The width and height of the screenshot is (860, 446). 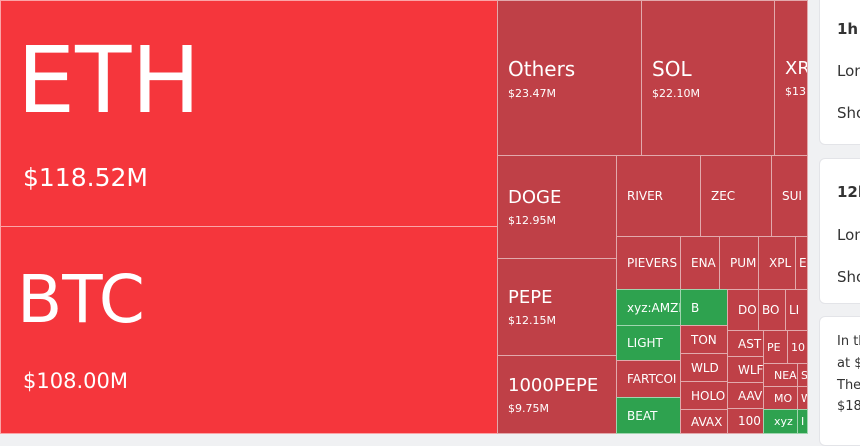 What do you see at coordinates (532, 320) in the screenshot?
I see `tile-value: $12.15M` at bounding box center [532, 320].